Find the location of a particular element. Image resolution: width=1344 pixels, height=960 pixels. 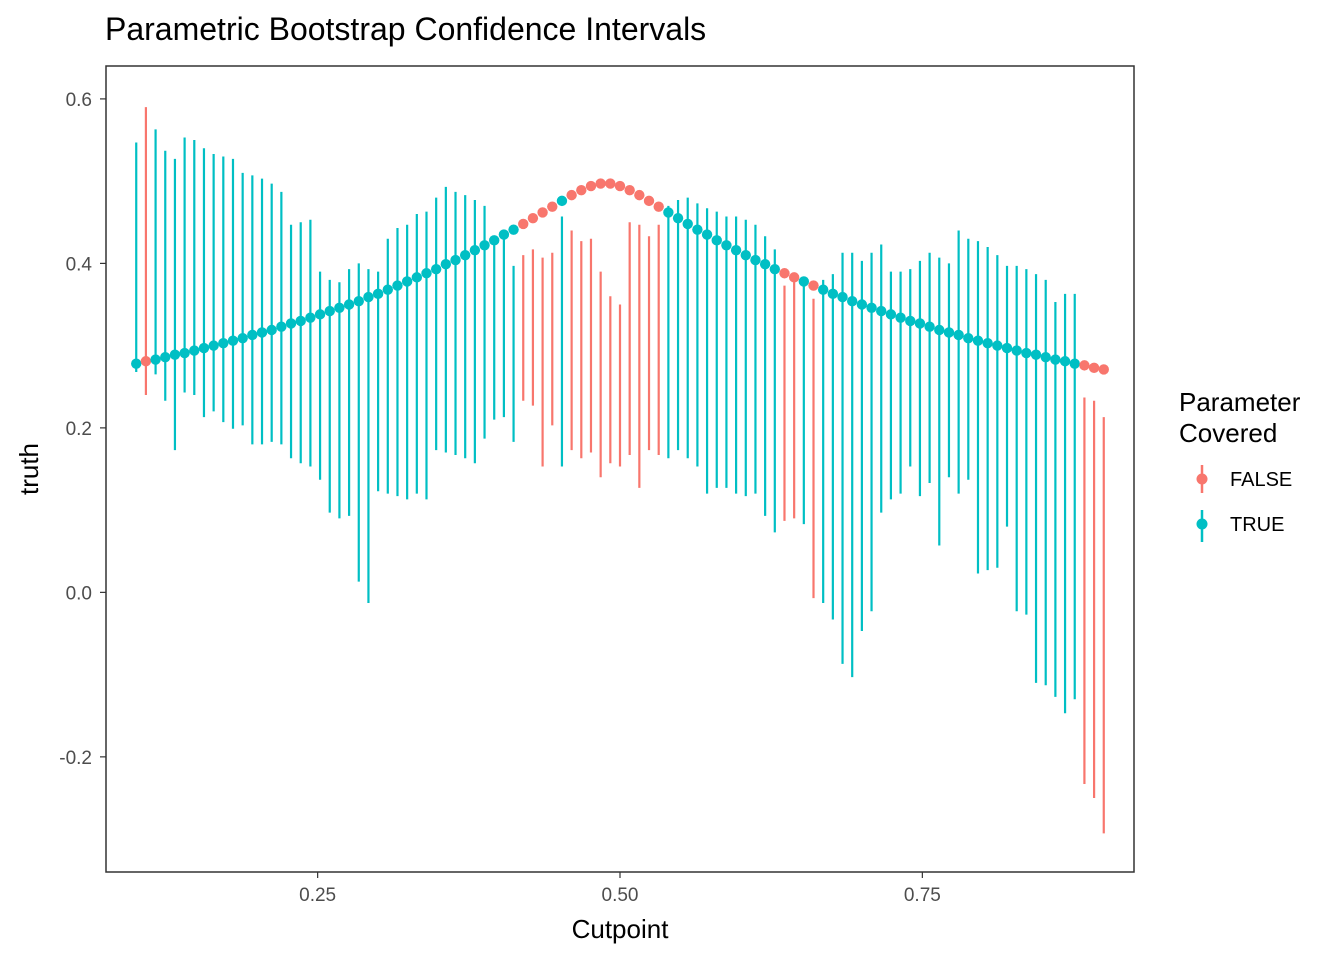

x-tick-label: 0.75 is located at coordinates (922, 895).